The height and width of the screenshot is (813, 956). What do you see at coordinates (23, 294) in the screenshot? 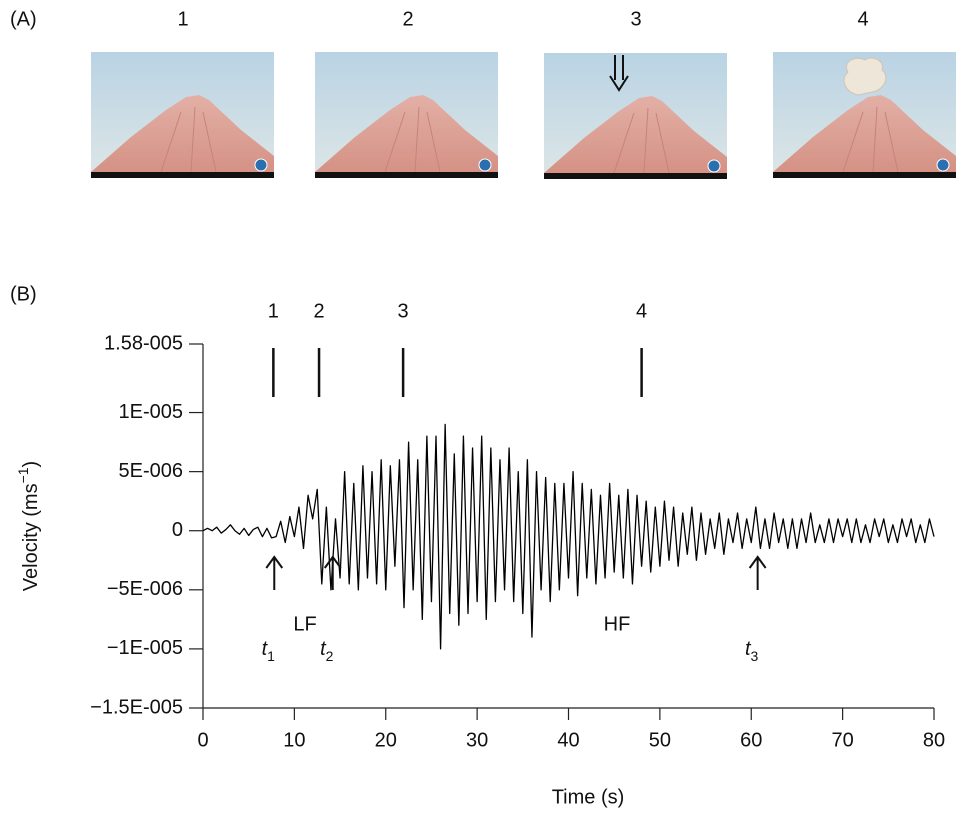
I see `panel-label: (B)` at bounding box center [23, 294].